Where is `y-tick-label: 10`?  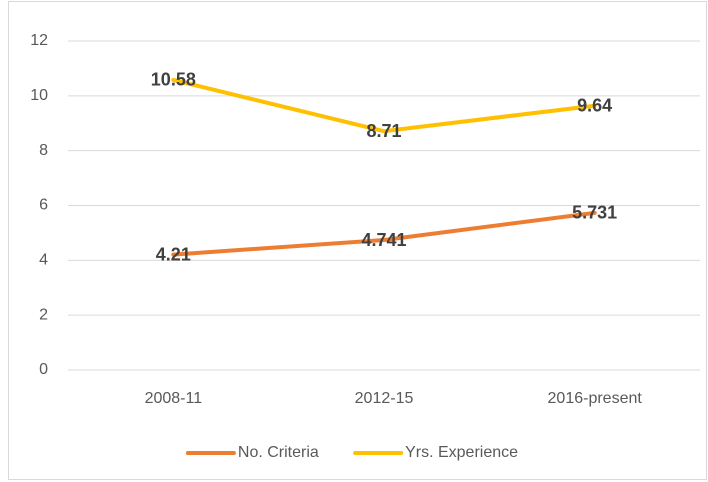
y-tick-label: 10 is located at coordinates (39, 95).